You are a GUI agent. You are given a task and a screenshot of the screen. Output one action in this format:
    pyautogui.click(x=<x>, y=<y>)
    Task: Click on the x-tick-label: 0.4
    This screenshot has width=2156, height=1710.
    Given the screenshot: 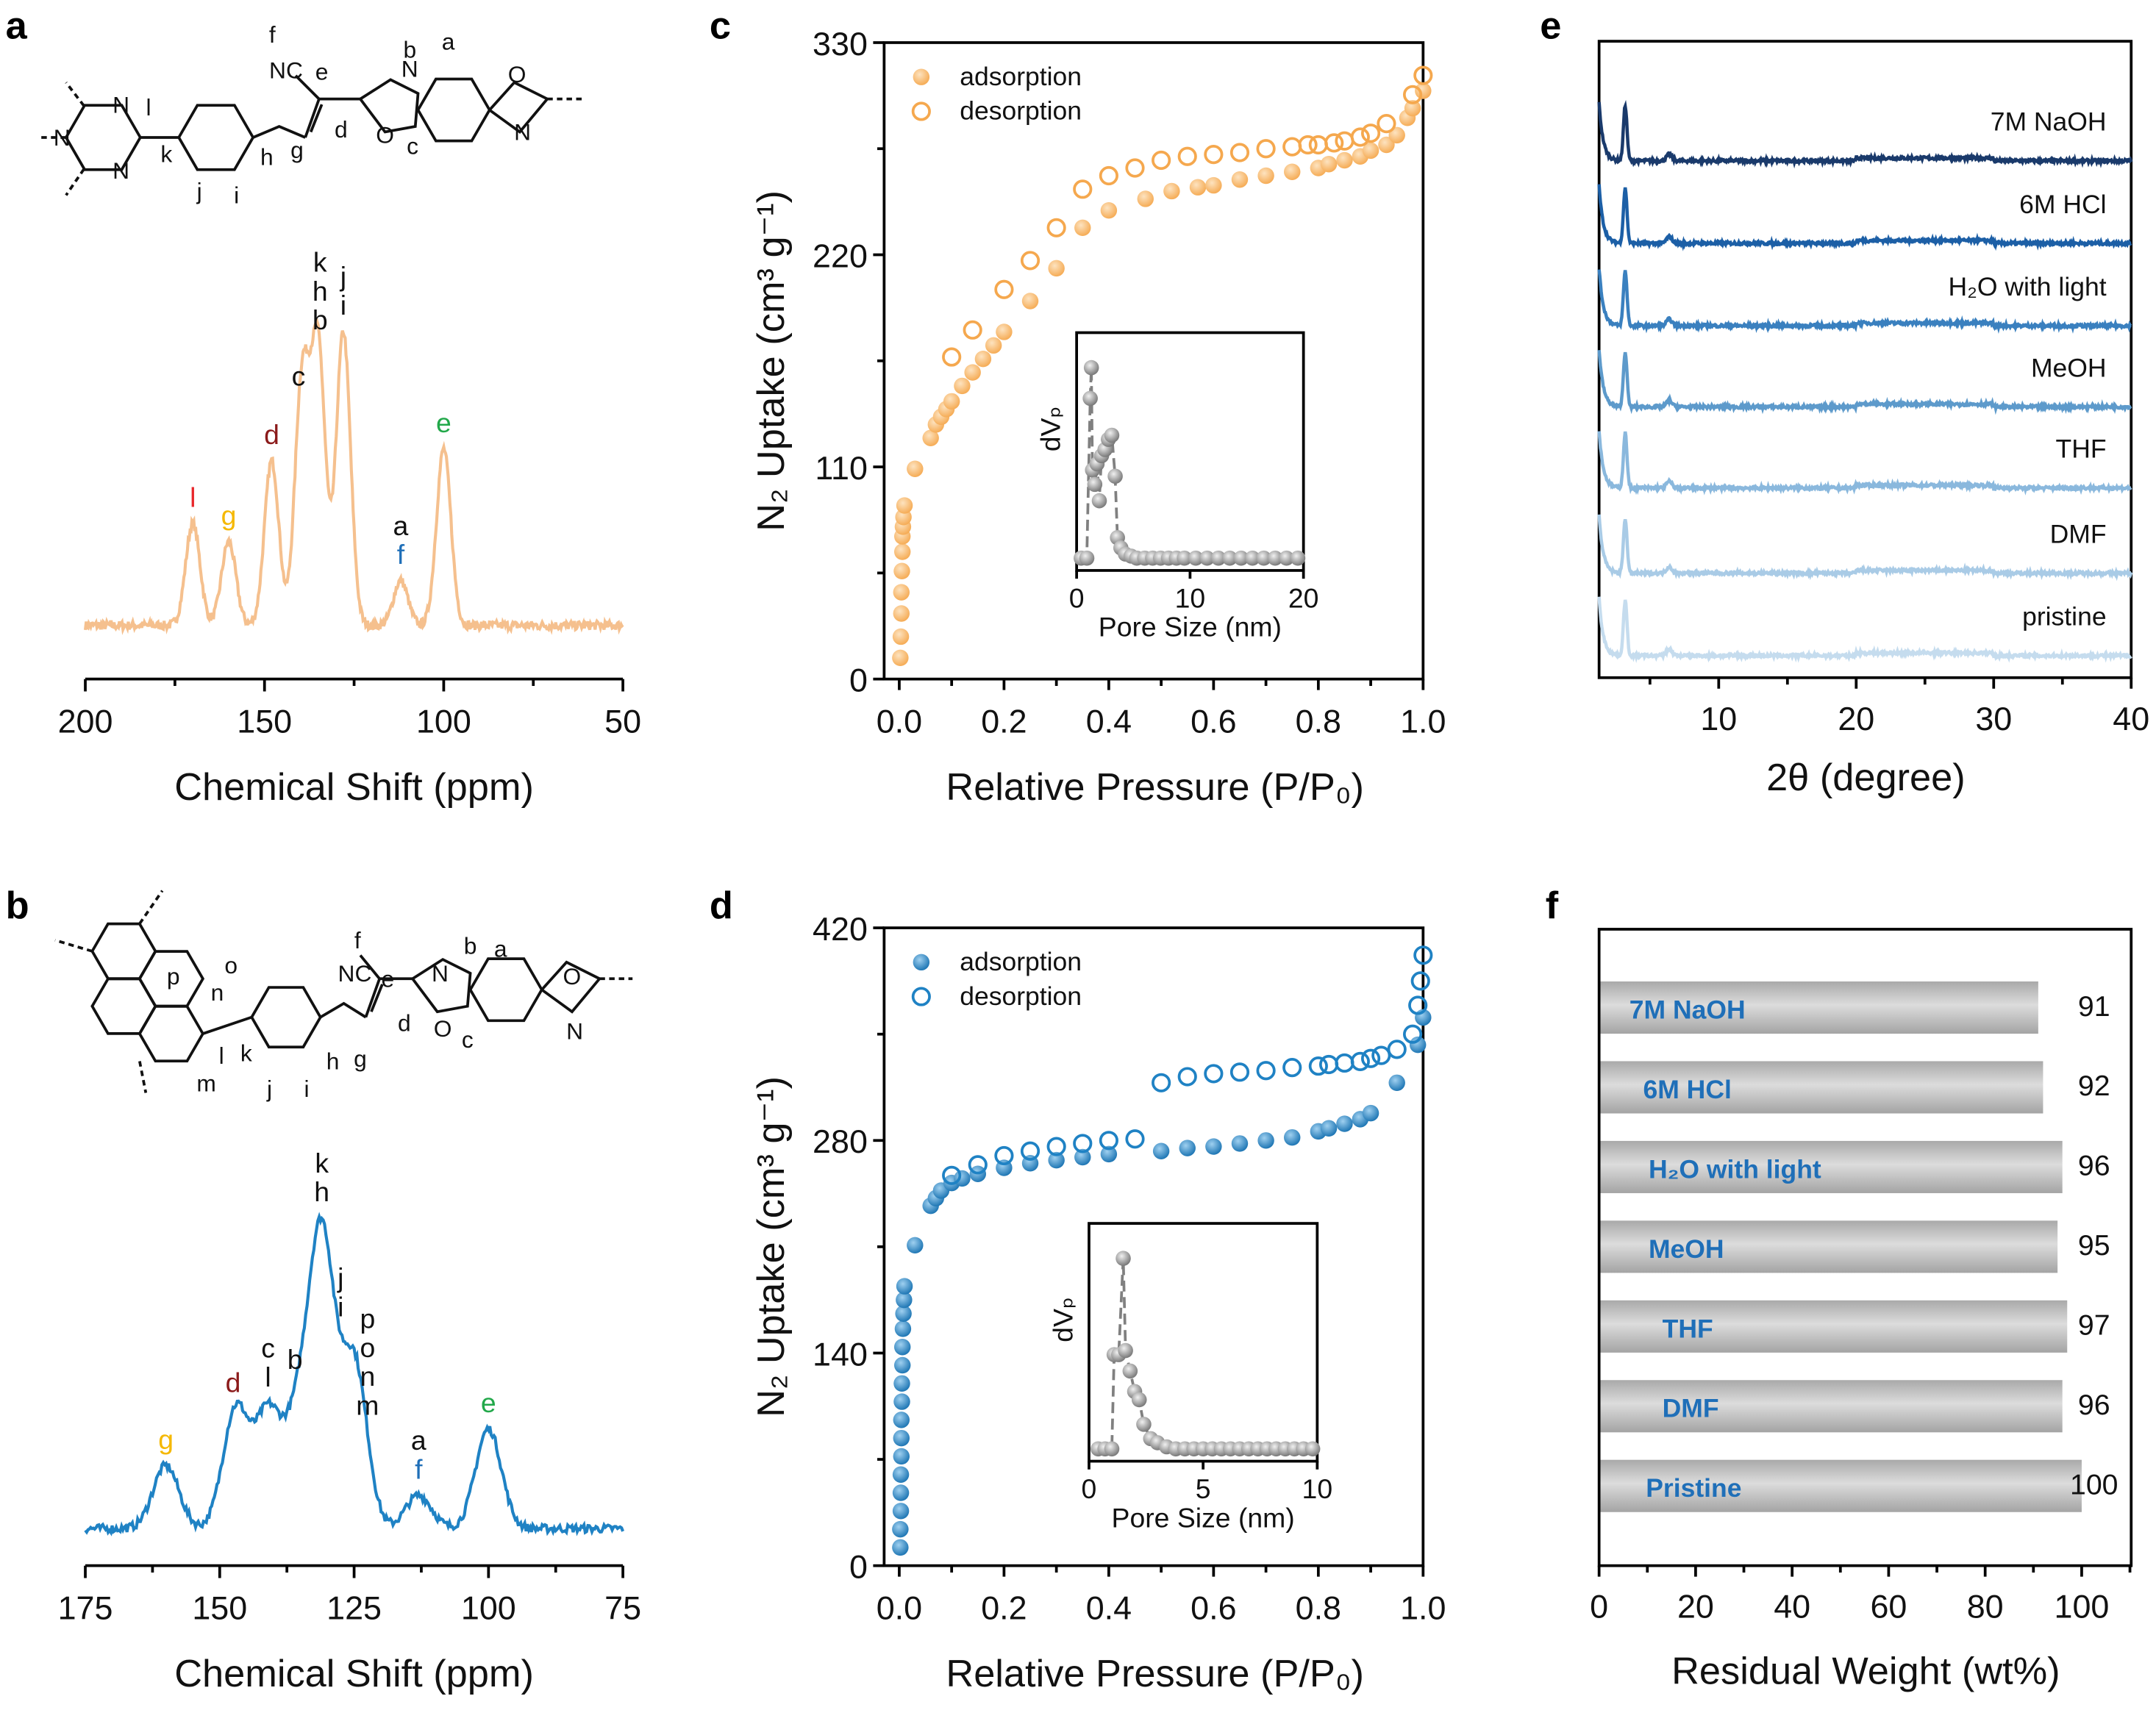 What is the action you would take?
    pyautogui.click(x=1109, y=1608)
    